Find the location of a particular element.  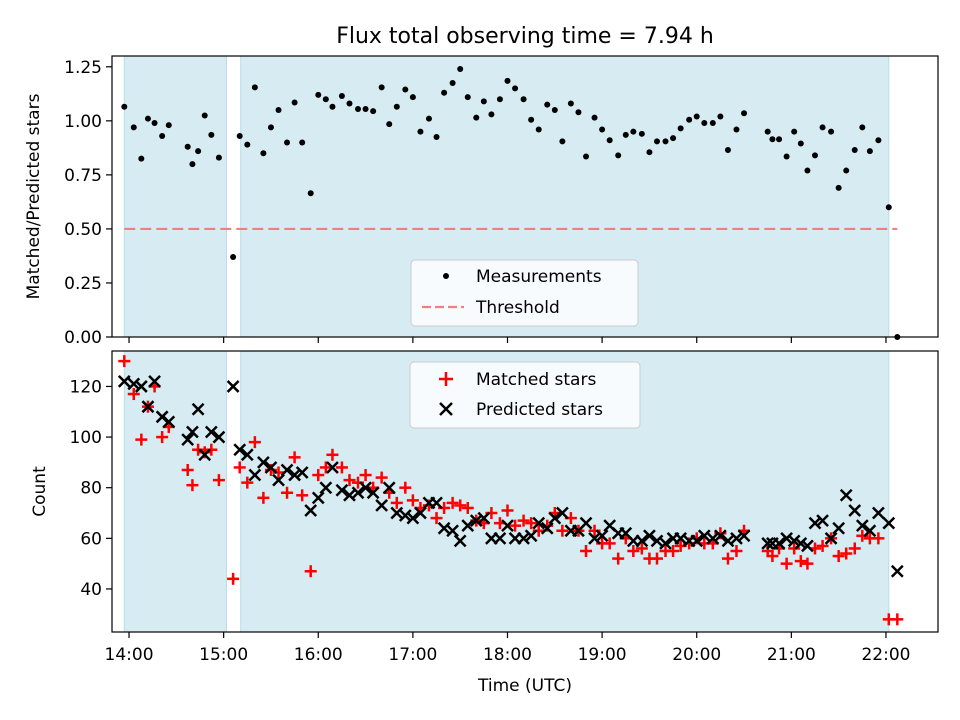

threshold-legend-label: Threshold is located at coordinates (517, 308).